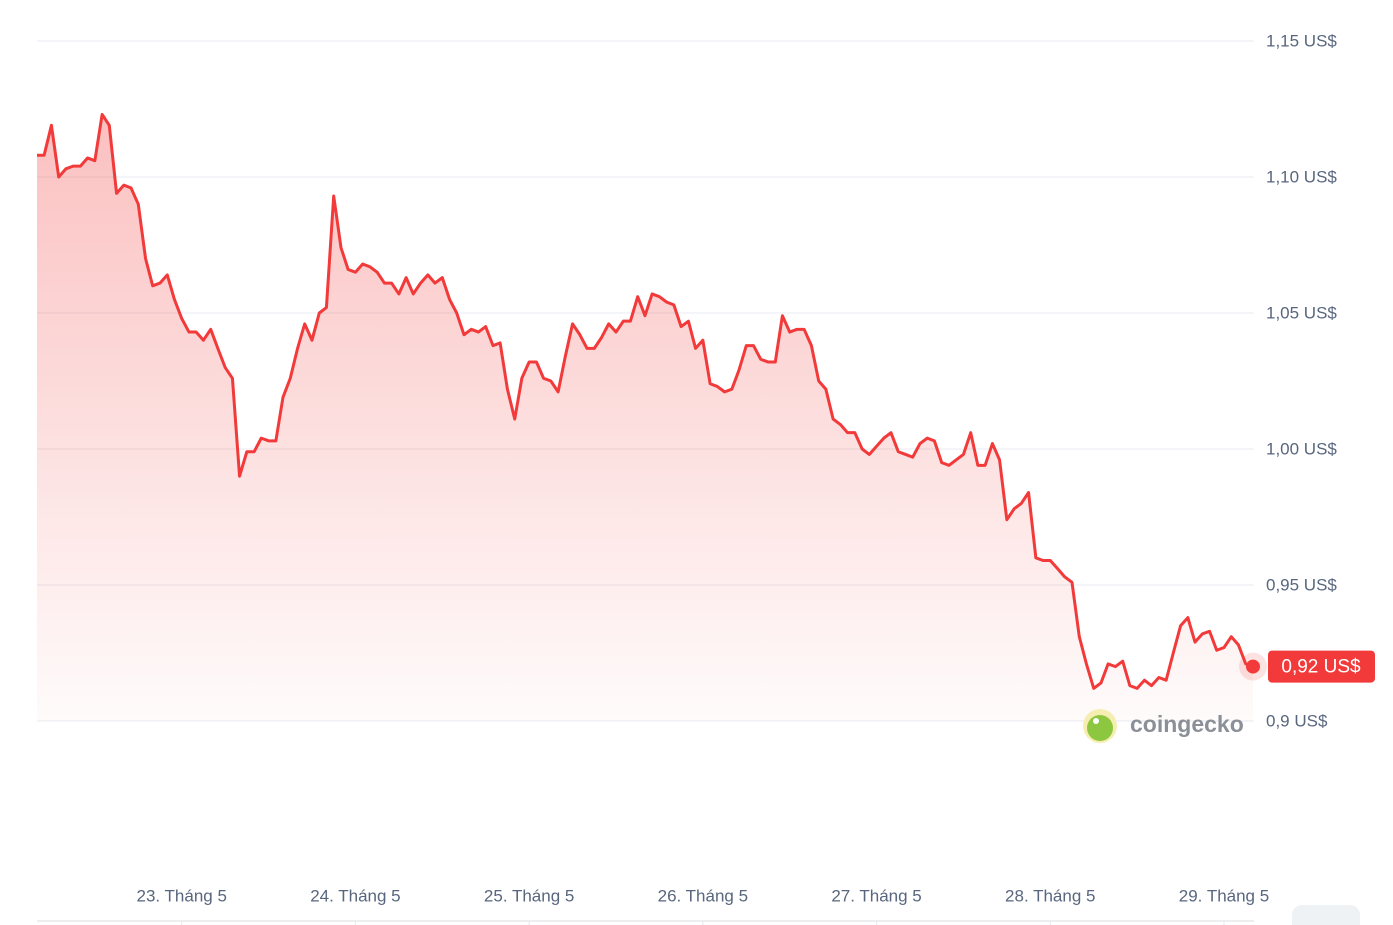  I want to click on logo-body, so click(1100, 728).